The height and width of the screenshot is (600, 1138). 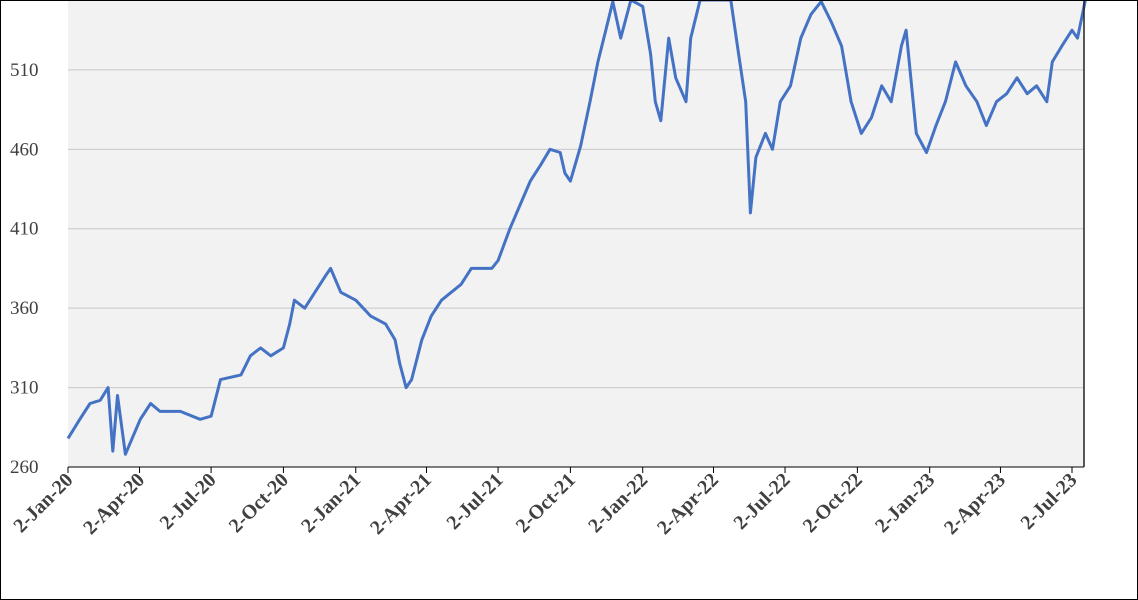 I want to click on x-tick-label: 2-Jan-21, so click(x=331, y=503).